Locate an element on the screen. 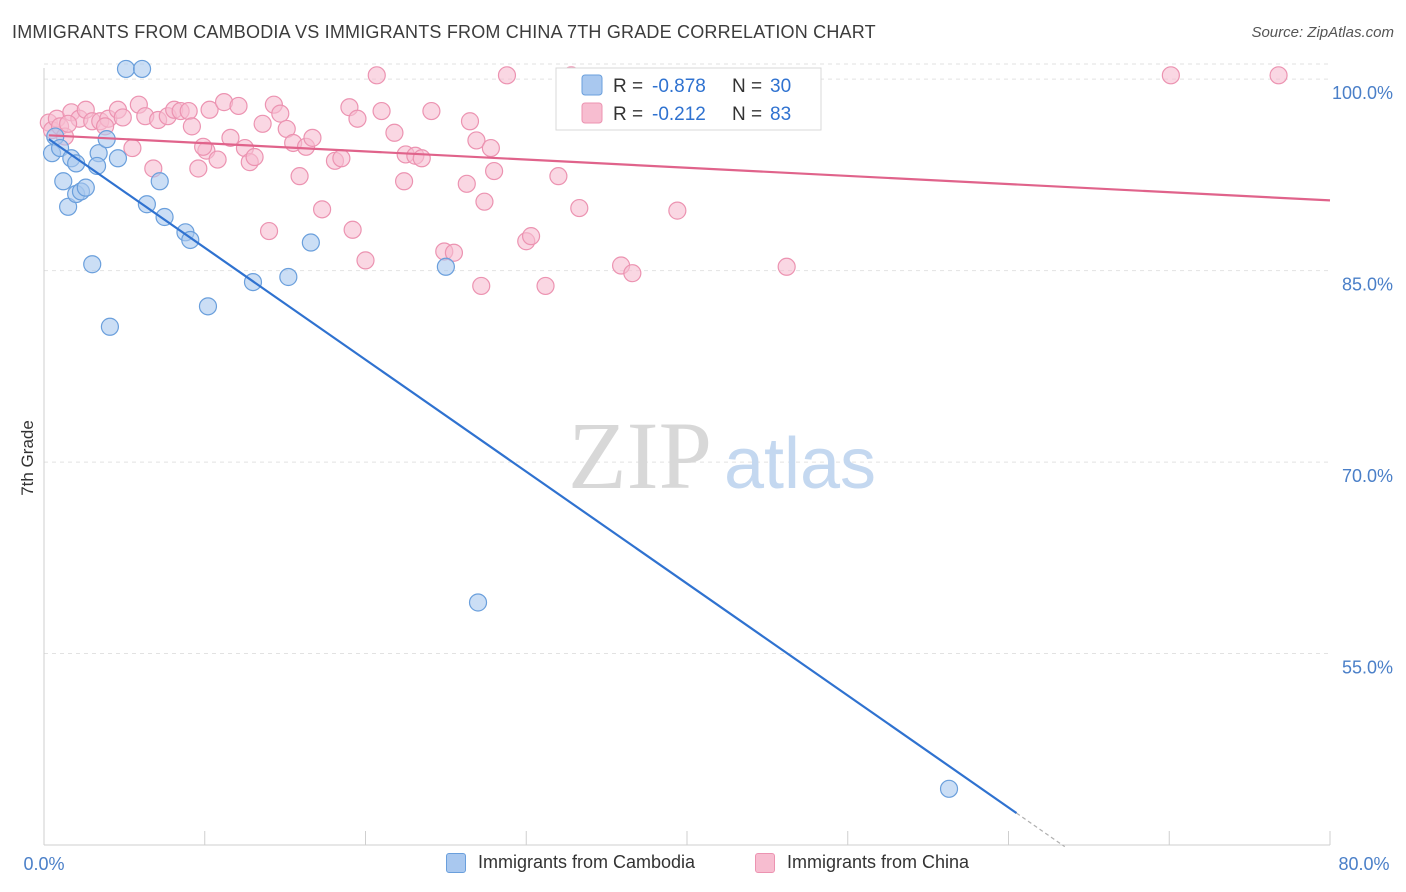  legend-label-cambodia: Immigrants from Cambodia is located at coordinates (587, 862).